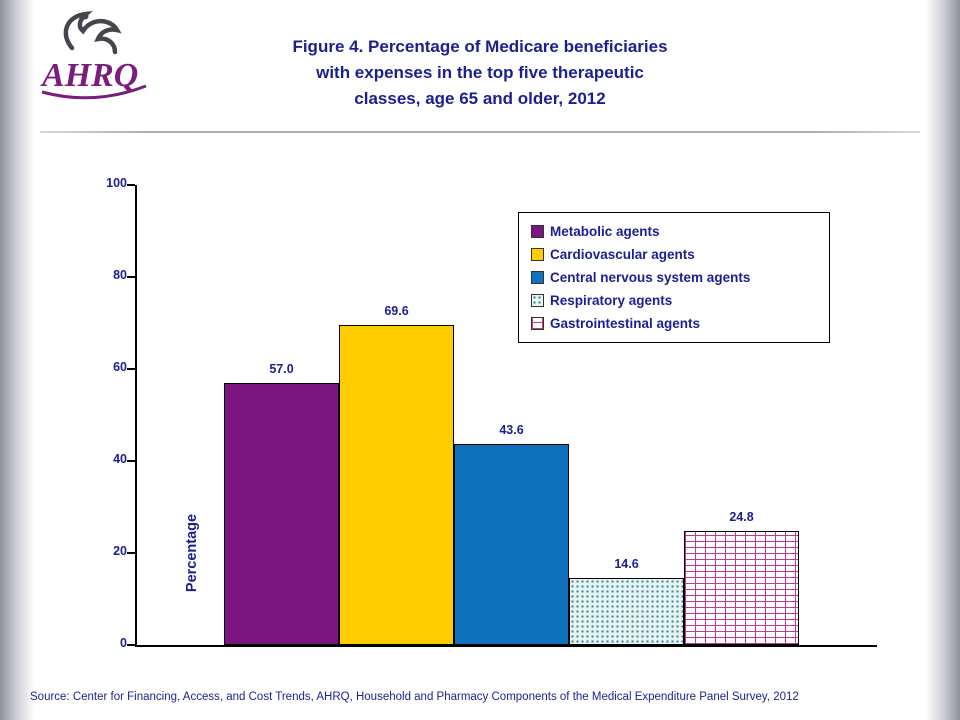  Describe the element at coordinates (120, 275) in the screenshot. I see `y-axis-tick-label: 80` at that location.